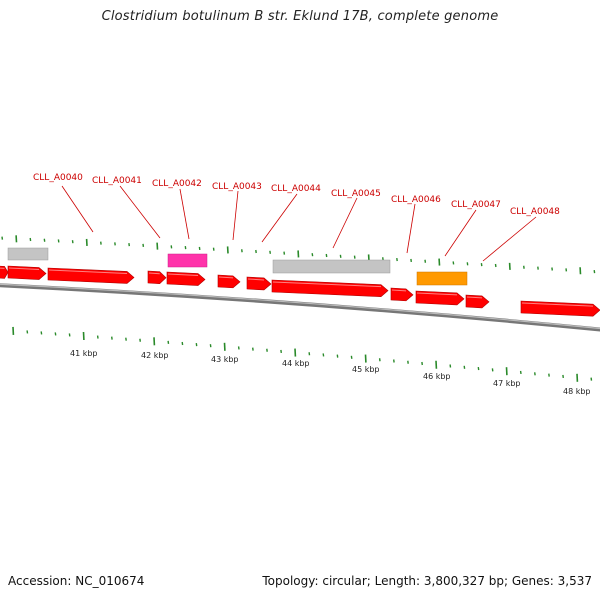  What do you see at coordinates (366, 369) in the screenshot?
I see `kbp-label-45: 45 kbp` at bounding box center [366, 369].